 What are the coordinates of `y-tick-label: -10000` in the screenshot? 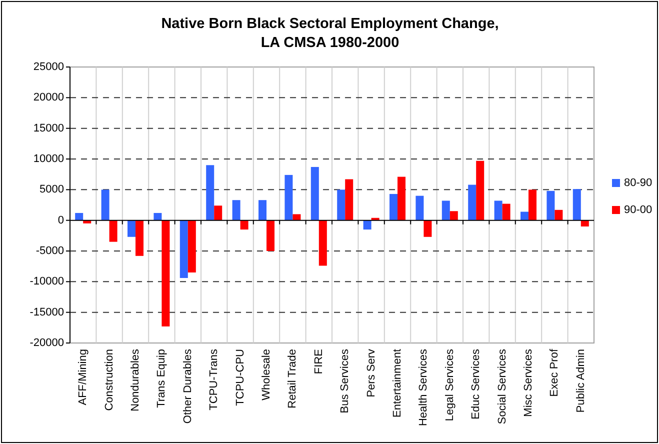 It's located at (47, 282).